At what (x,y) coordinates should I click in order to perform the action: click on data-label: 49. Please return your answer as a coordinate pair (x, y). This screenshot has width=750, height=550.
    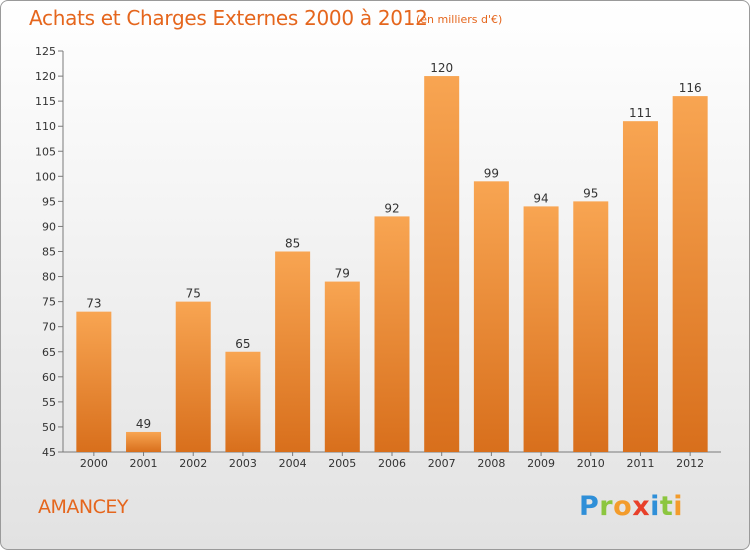
    Looking at the image, I should click on (143, 424).